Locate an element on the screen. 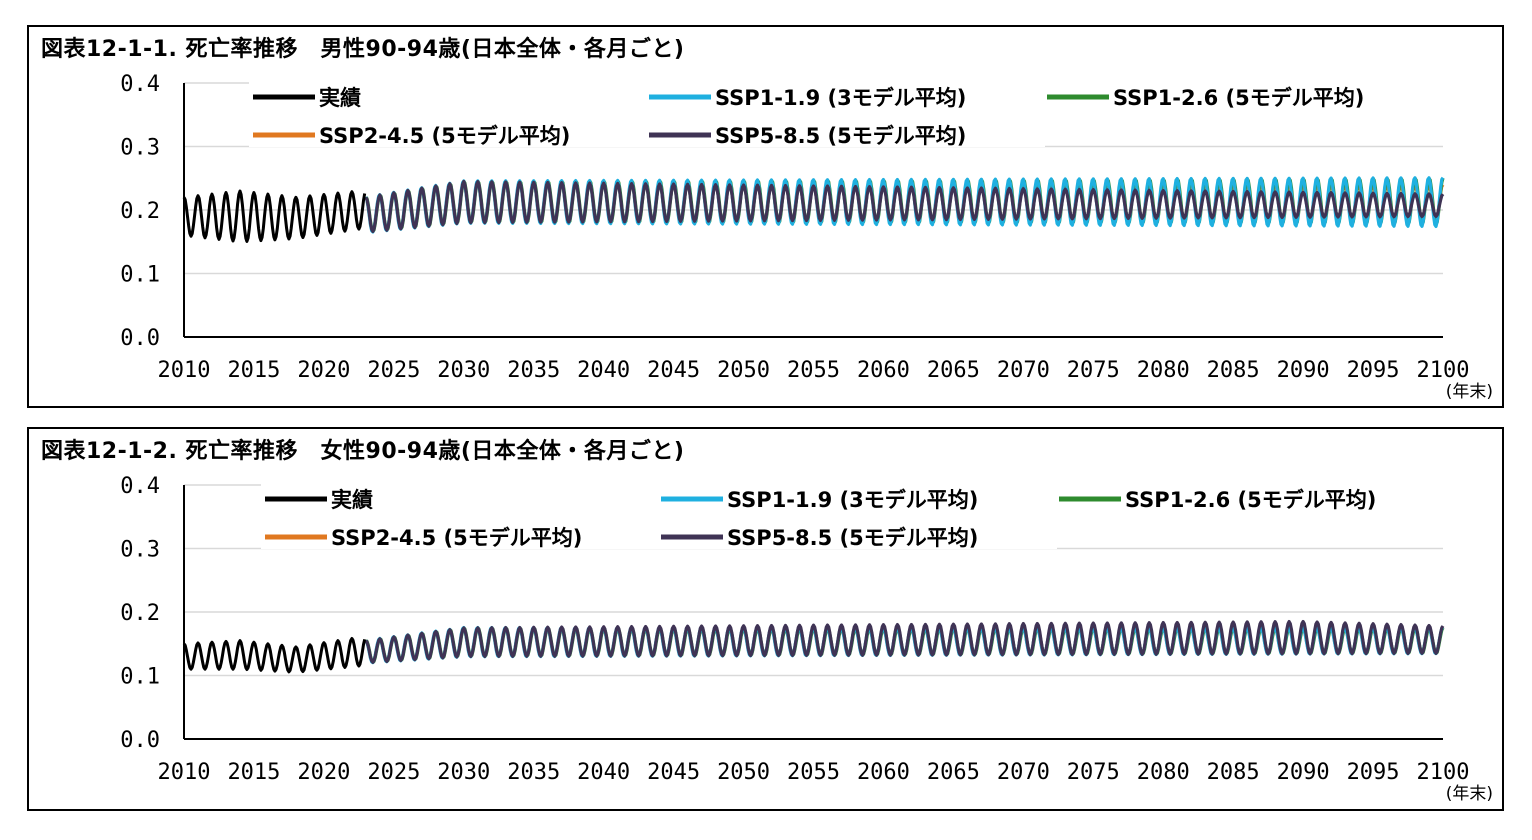 The image size is (1532, 840). chart-title: 図表12-1-2. 死亡率推移 女性90-94歳(日本全体・各月ごと) is located at coordinates (363, 451).